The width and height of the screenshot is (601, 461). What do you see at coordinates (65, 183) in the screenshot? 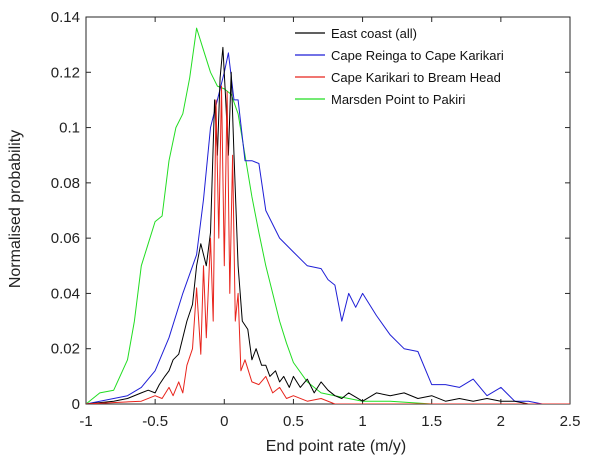
I see `y-tick-label: 0.08` at bounding box center [65, 183].